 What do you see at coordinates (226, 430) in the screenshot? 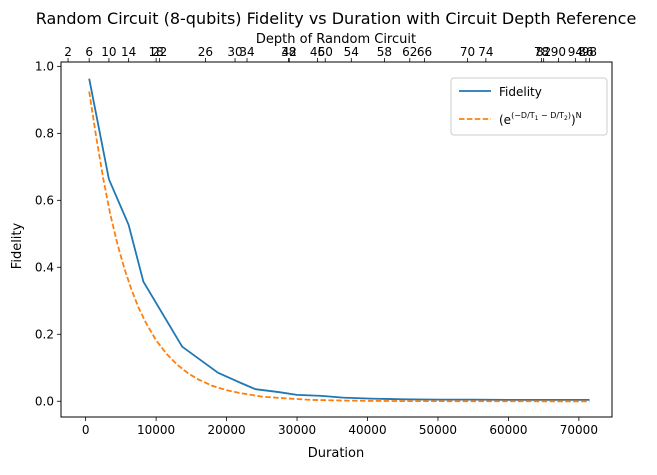
I see `x-tick-label: 20000` at bounding box center [226, 430].